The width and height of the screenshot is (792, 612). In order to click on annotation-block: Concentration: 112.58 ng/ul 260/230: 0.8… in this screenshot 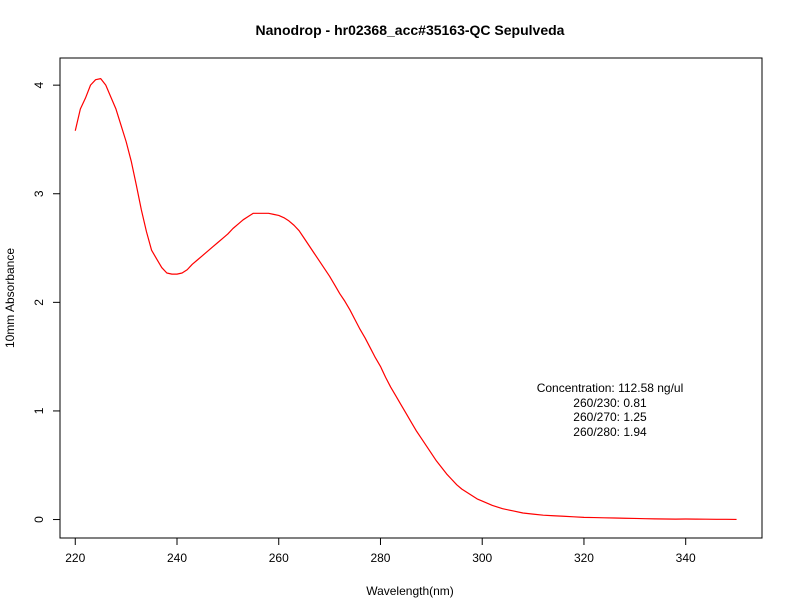, I will do `click(610, 410)`.